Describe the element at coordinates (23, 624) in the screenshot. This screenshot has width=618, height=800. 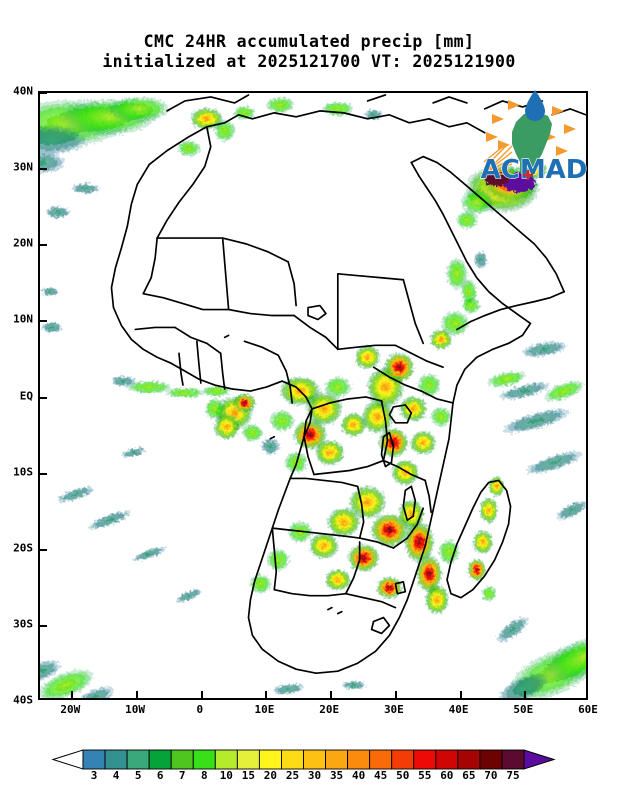
I see `y-axis-label: 30S` at that location.